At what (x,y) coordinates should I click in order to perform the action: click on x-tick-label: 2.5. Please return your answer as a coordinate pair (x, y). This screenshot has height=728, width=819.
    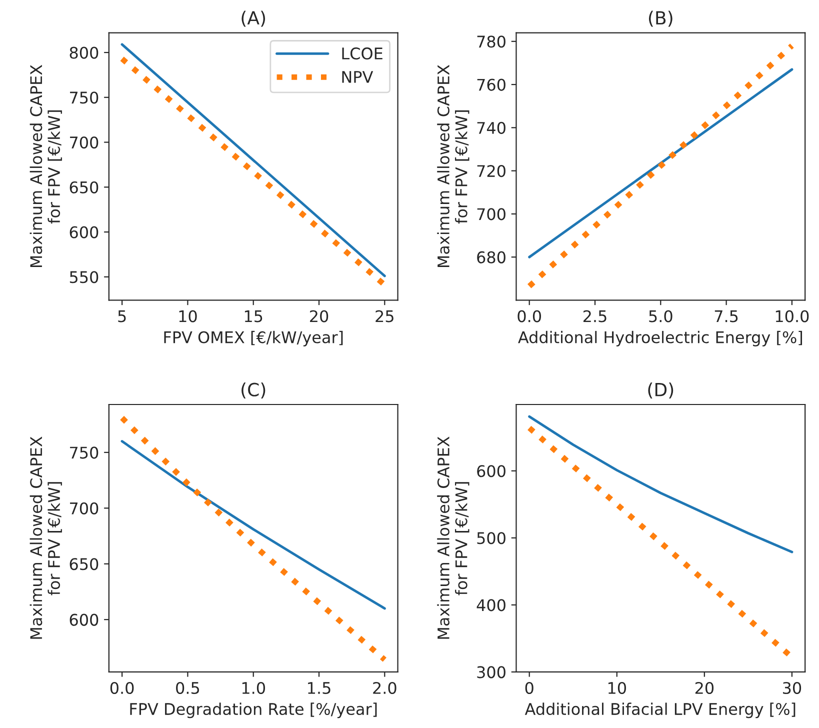
    Looking at the image, I should click on (594, 316).